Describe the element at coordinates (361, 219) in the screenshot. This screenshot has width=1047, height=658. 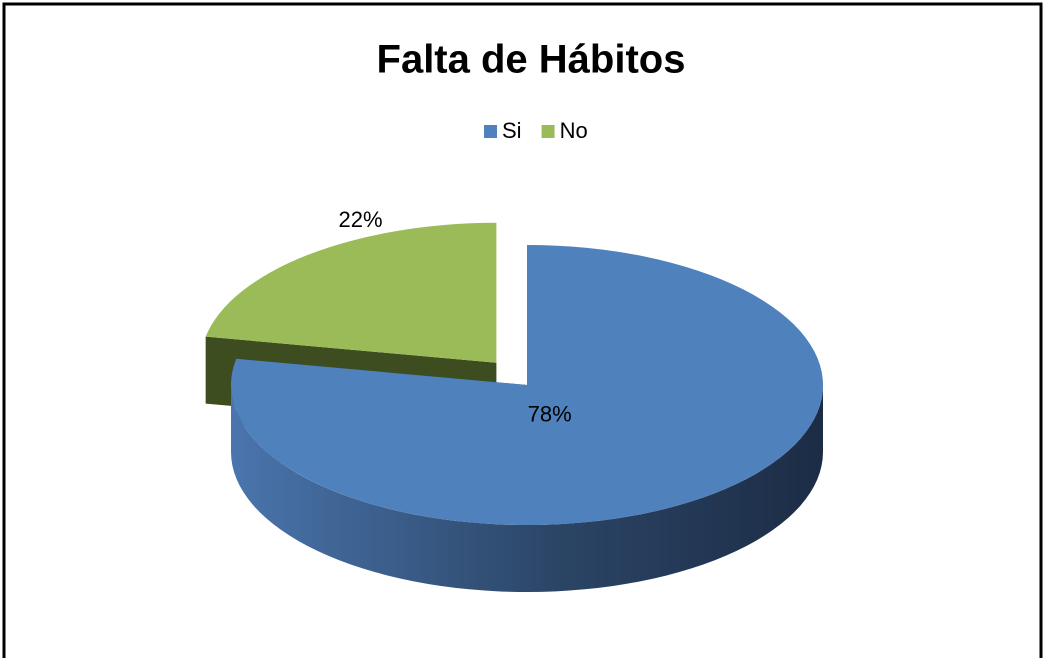
I see `data-label: 22%` at that location.